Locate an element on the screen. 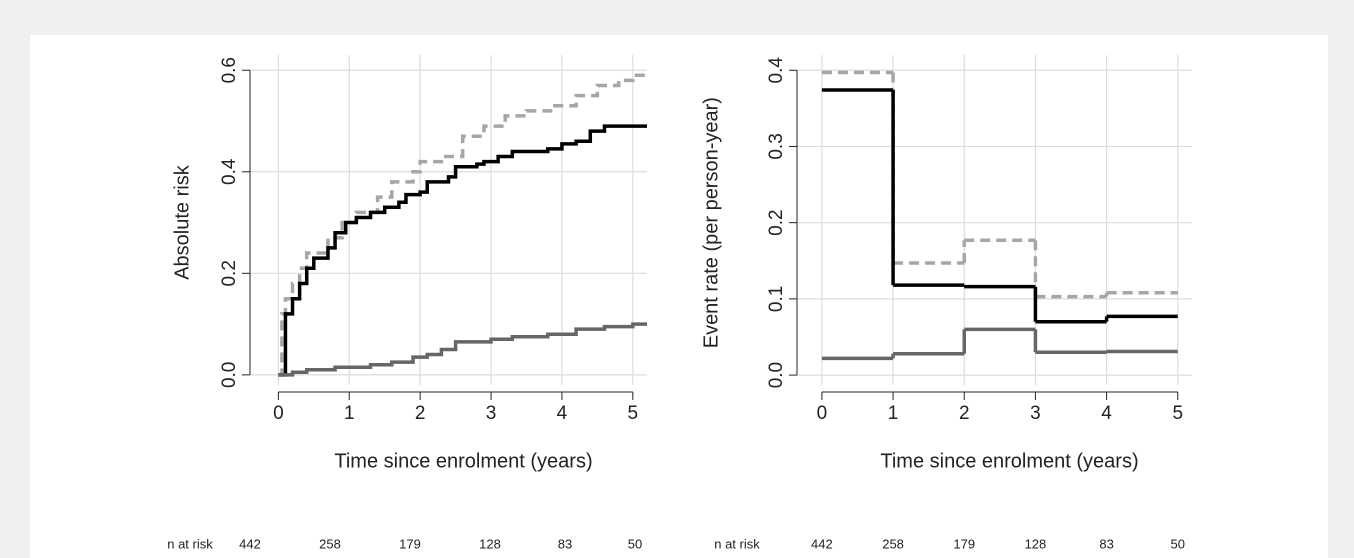 This screenshot has height=558, width=1354. y-tick-label: 0.3 is located at coordinates (776, 146).